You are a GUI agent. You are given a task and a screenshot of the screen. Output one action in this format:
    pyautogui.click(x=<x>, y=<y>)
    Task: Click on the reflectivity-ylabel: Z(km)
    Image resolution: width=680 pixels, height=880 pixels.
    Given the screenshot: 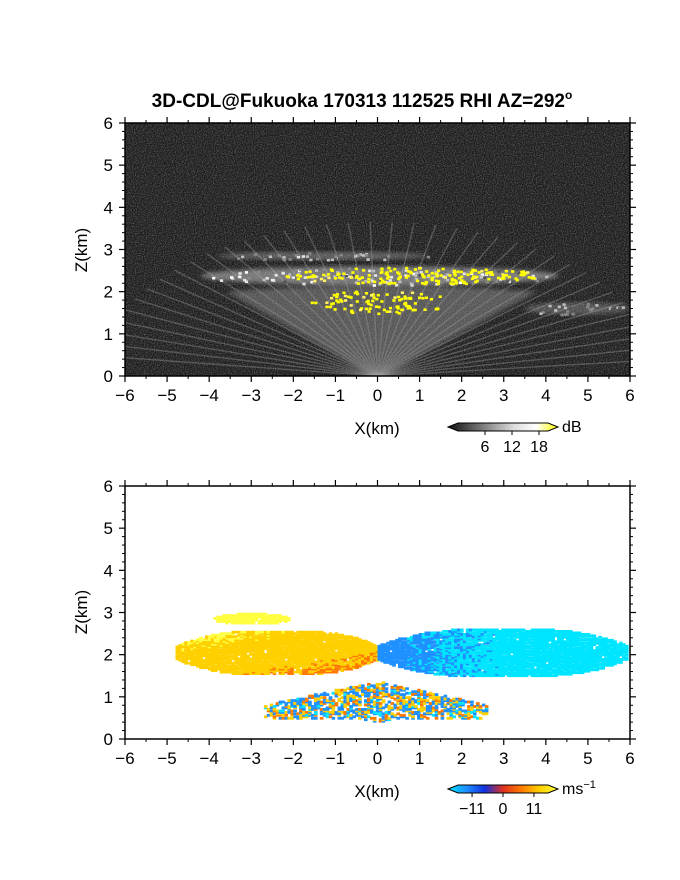 What is the action you would take?
    pyautogui.click(x=81, y=250)
    